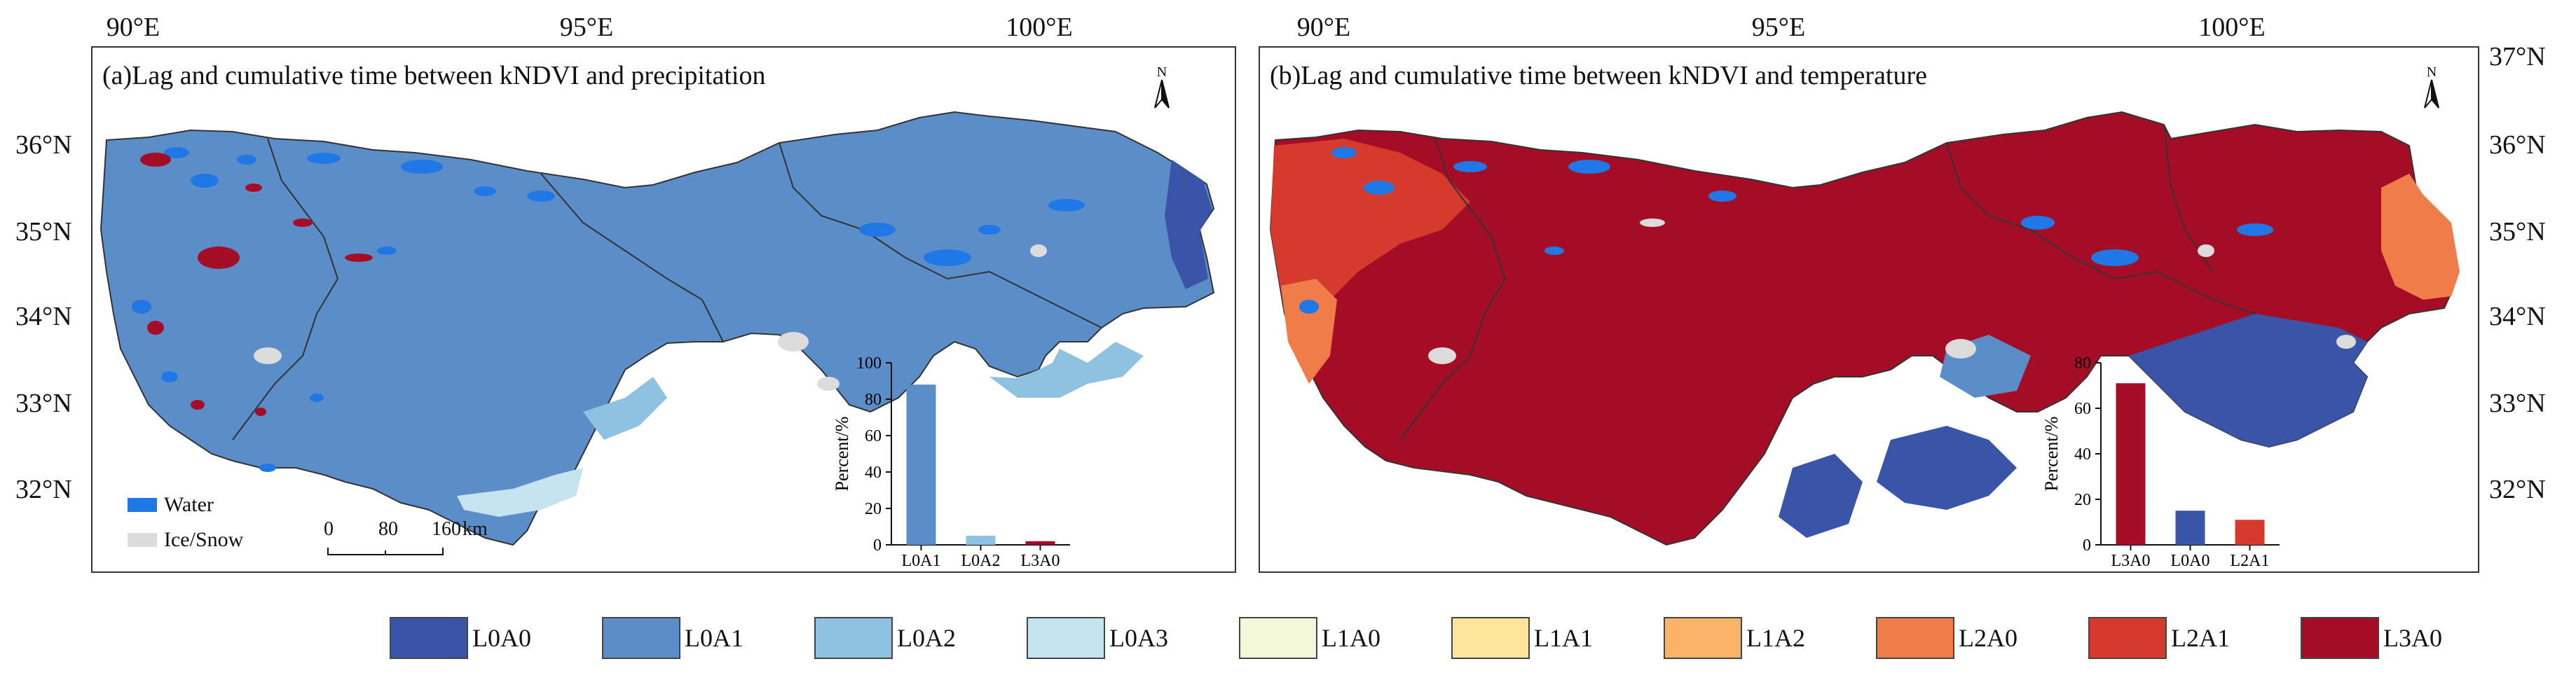  I want to click on legend-swatch-l1a1, so click(1491, 638).